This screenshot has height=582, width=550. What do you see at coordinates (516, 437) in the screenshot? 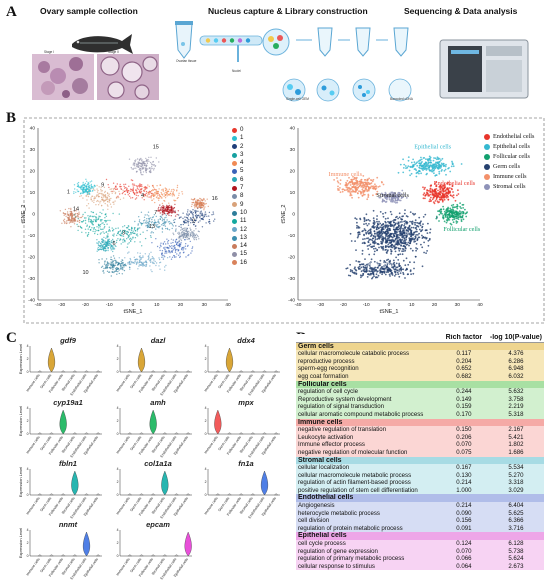
I see `table-cell-logp: 5.421` at bounding box center [516, 437].